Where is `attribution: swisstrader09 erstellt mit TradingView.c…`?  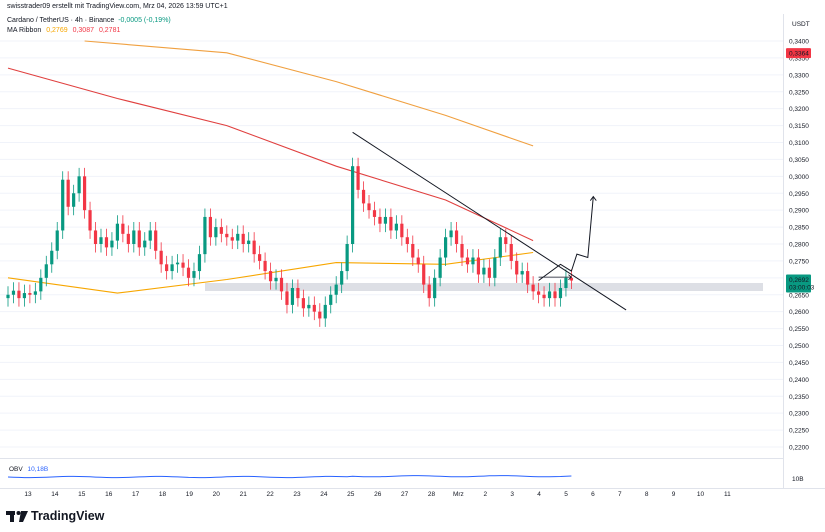
attribution: swisstrader09 erstellt mit TradingView.c… is located at coordinates (117, 6).